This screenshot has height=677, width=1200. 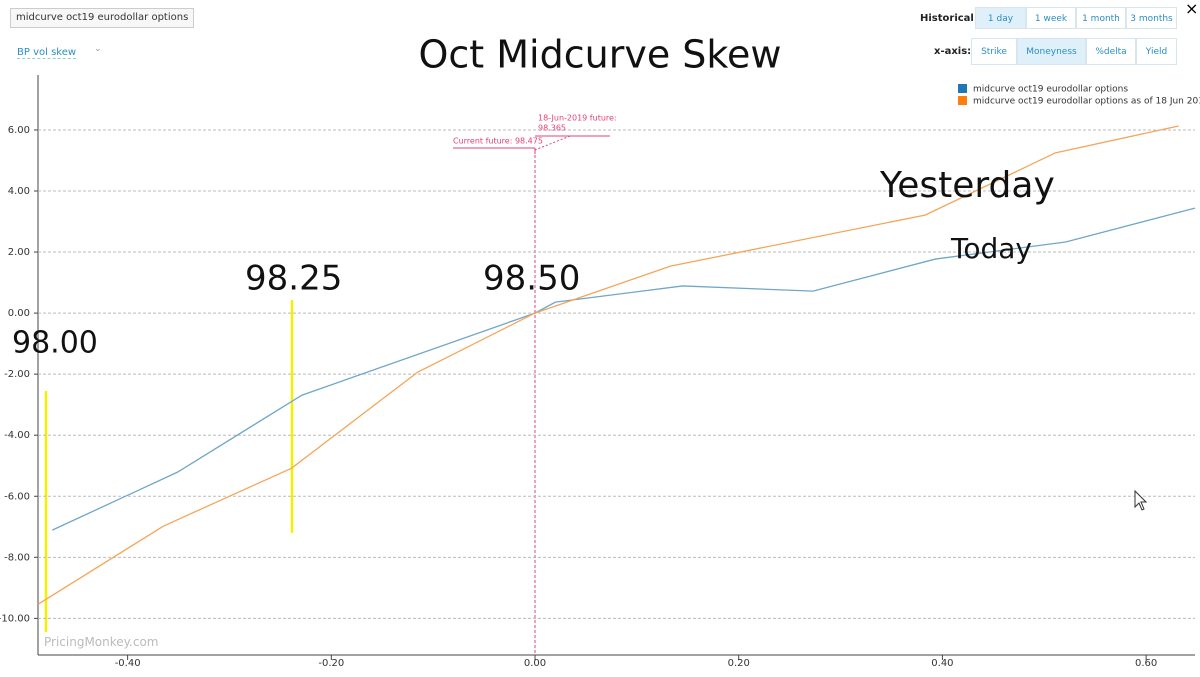 I want to click on x-tick-label: 0.40, so click(x=942, y=663).